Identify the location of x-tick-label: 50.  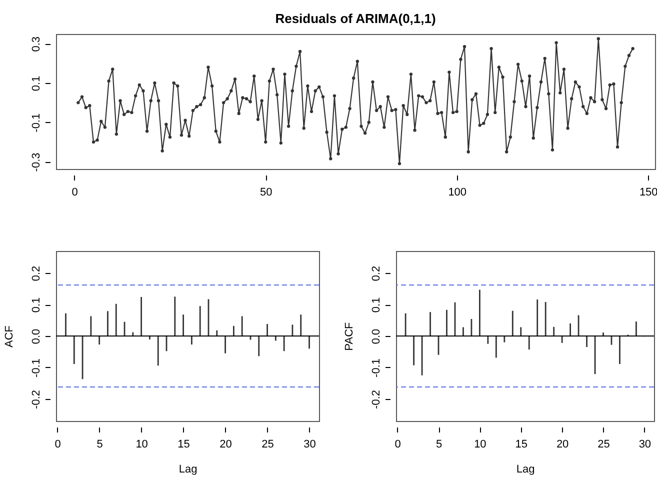
(266, 192).